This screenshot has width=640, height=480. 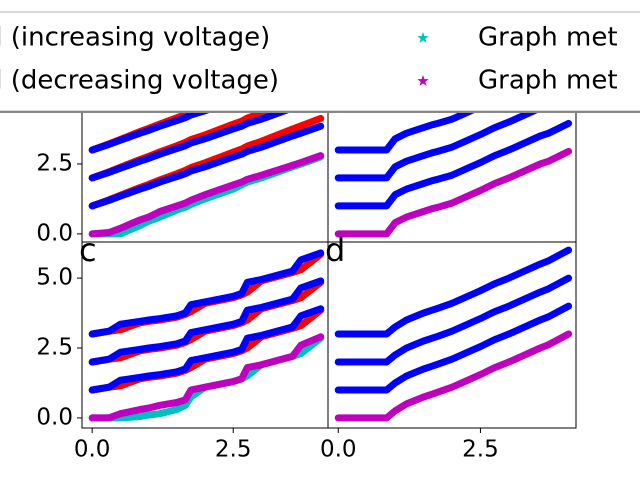 I want to click on legend-label: d (decreasing voltage), so click(x=139, y=81).